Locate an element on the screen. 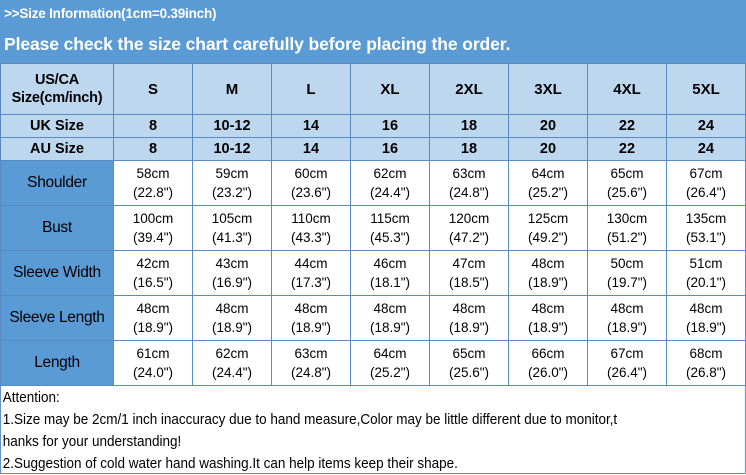 The width and height of the screenshot is (746, 475). table-cell: 66cm (26.0") is located at coordinates (548, 363).